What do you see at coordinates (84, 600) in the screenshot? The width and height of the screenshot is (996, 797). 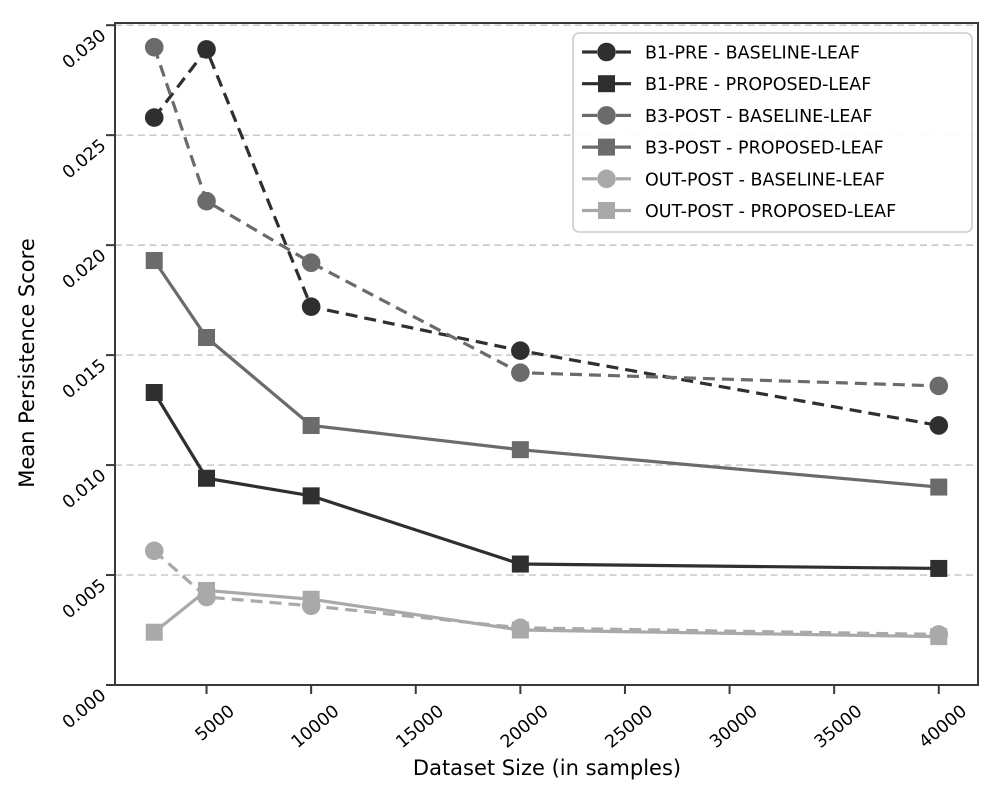 I see `y-tick-label: 0.005` at bounding box center [84, 600].